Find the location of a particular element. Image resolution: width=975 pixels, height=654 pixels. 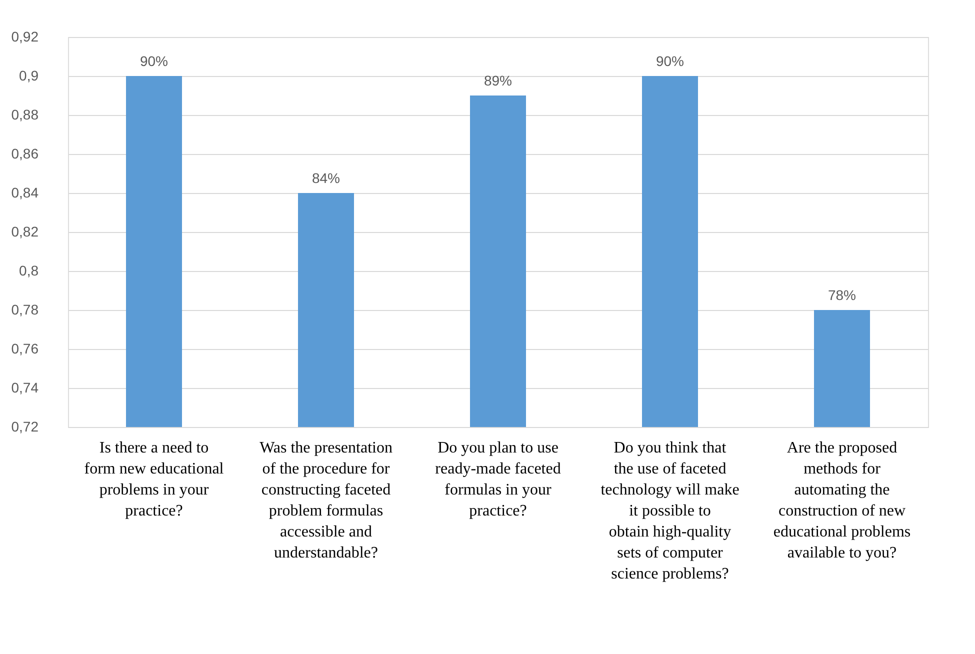

y-tick-label: 0,84 is located at coordinates (25, 192).